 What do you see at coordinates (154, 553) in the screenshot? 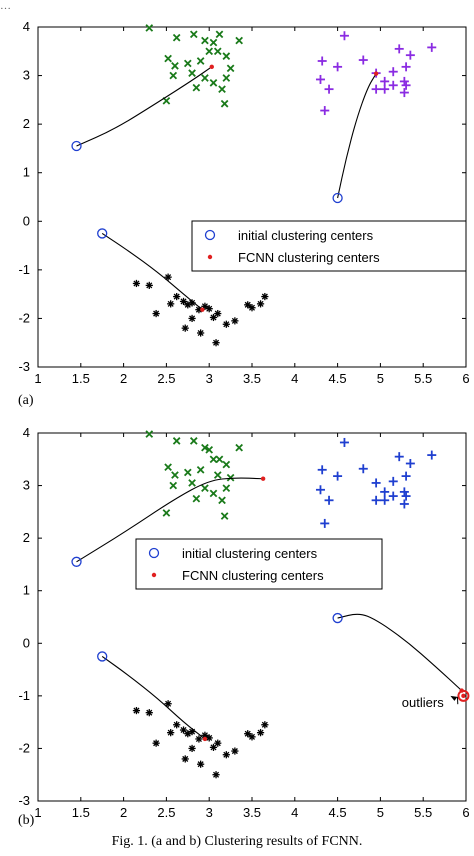
I see `legend-initial-center-symbol` at bounding box center [154, 553].